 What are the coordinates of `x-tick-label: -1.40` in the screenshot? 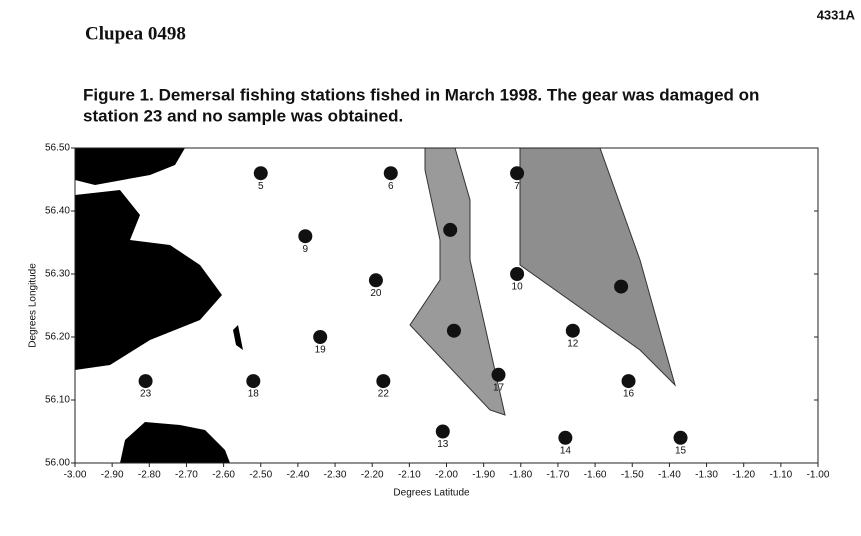 It's located at (669, 475).